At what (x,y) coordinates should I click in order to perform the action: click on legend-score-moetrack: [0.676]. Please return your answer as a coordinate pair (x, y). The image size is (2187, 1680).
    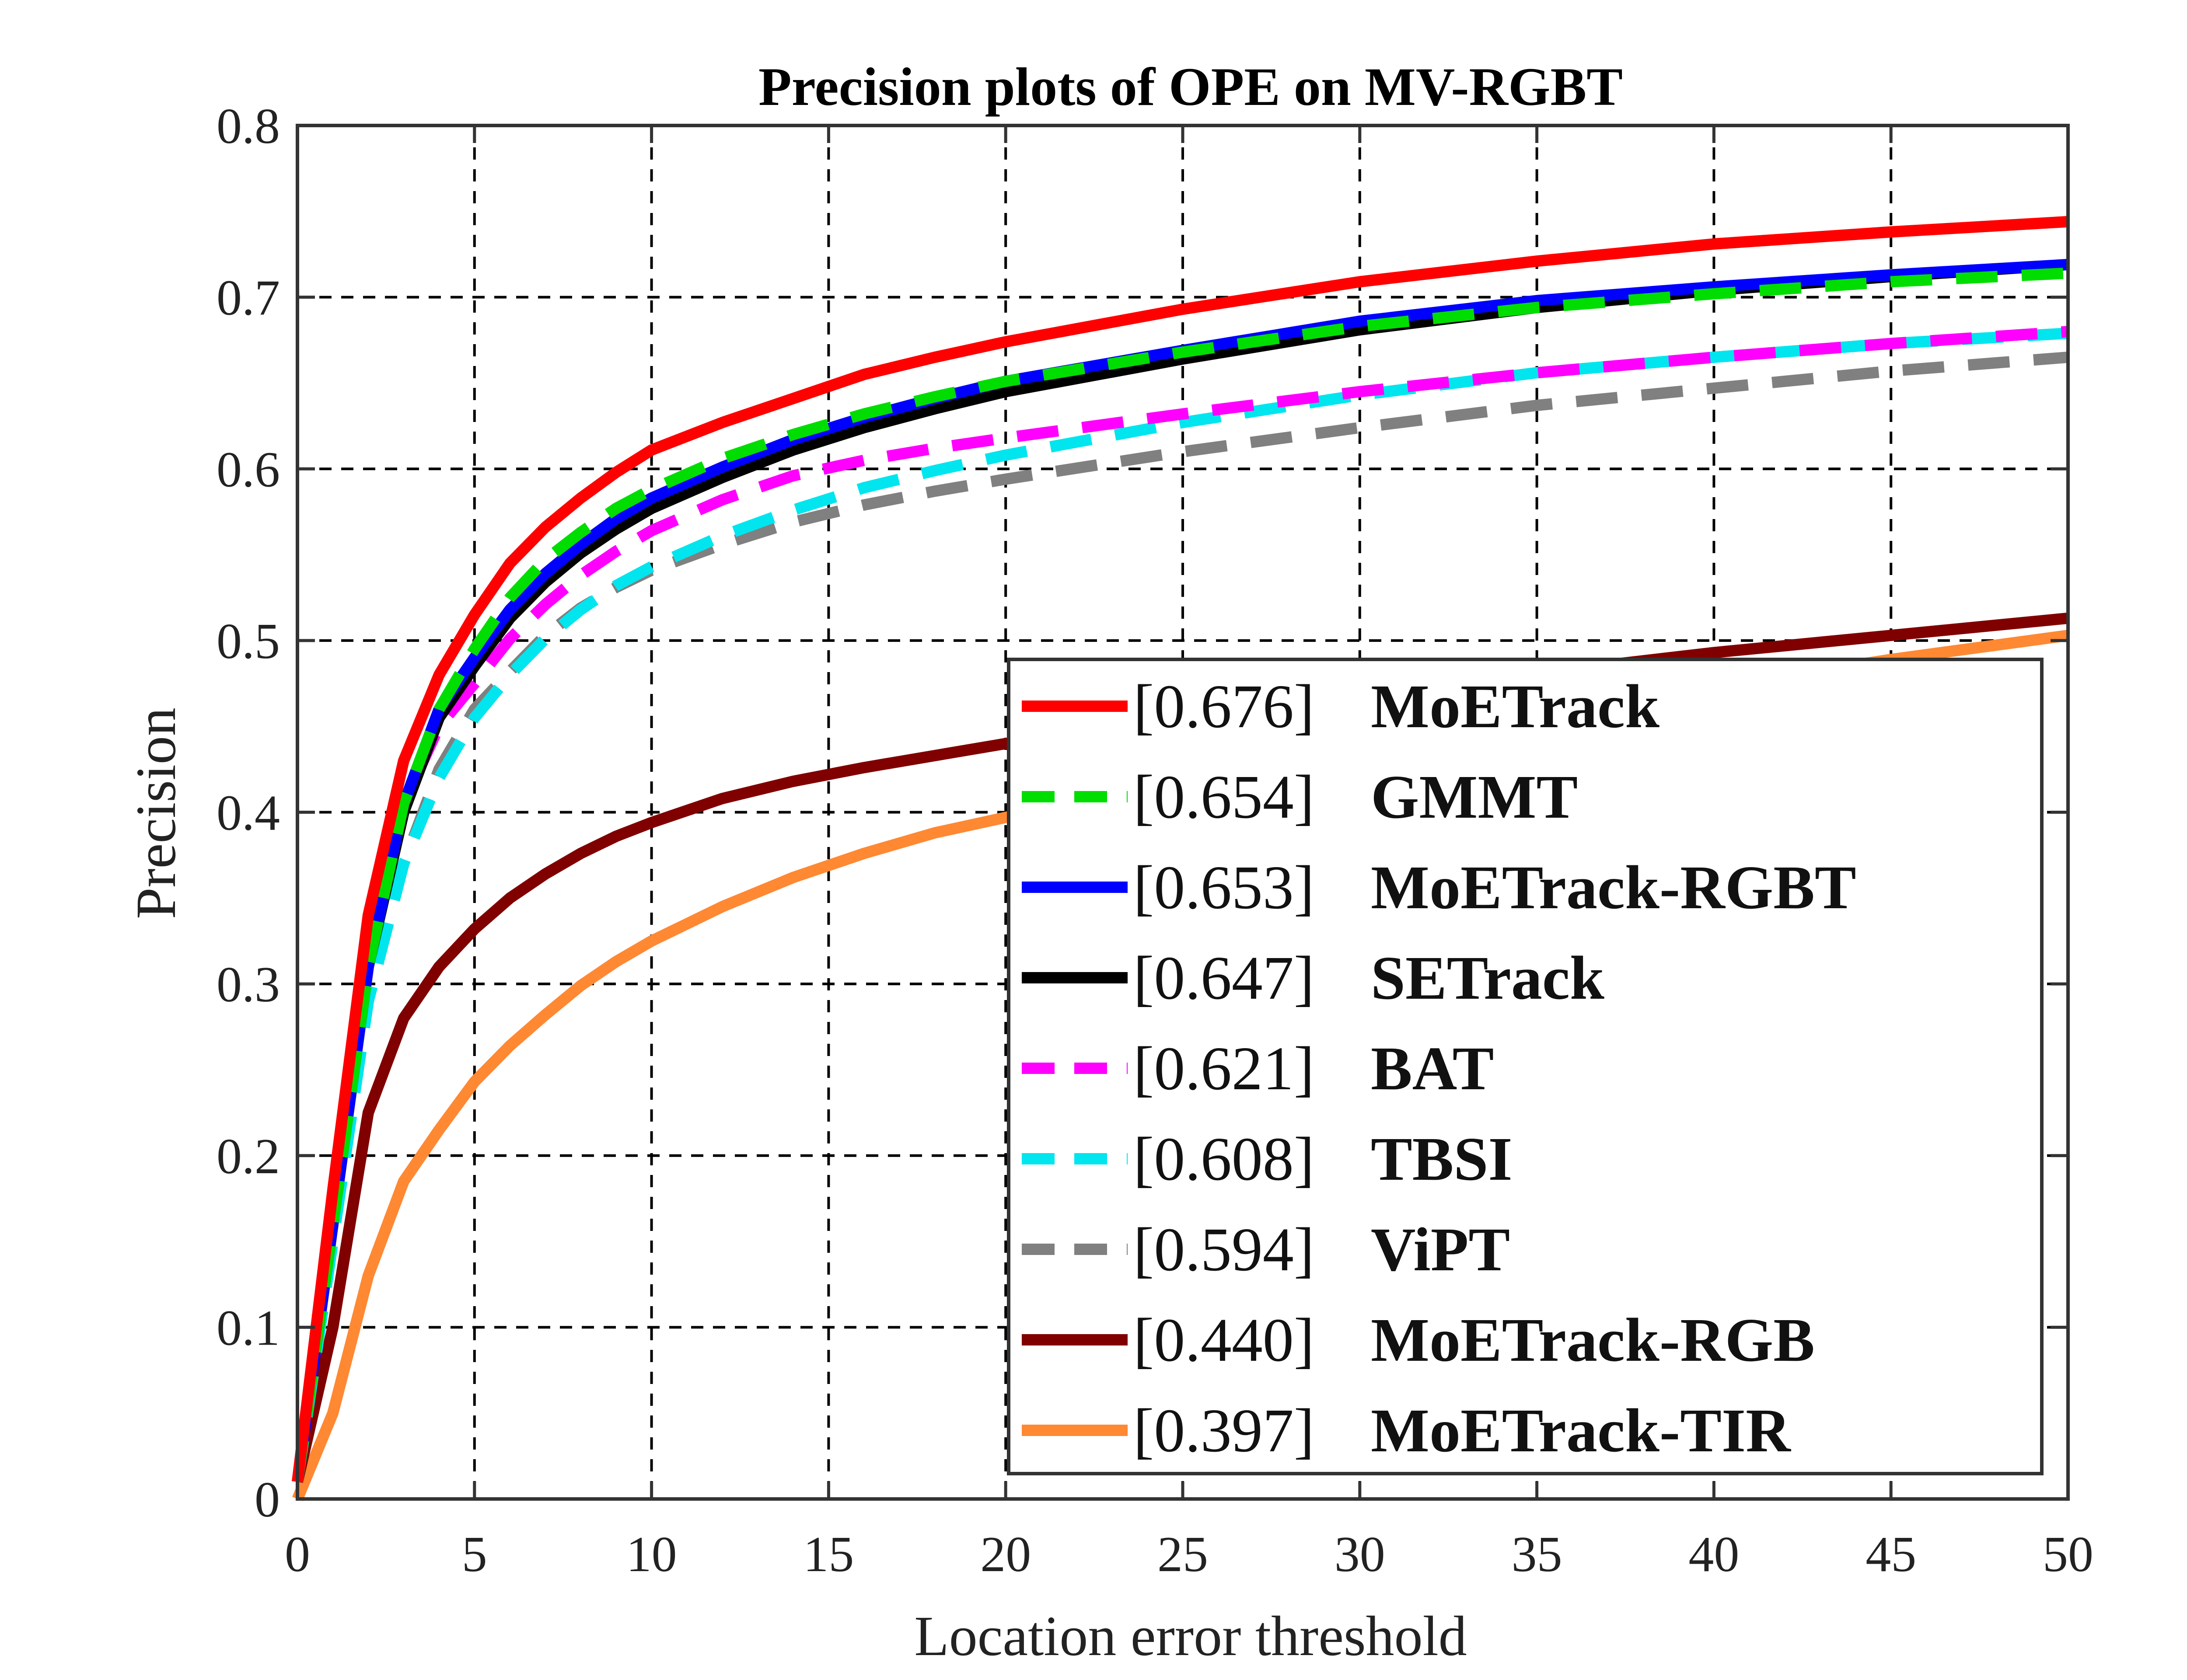
    Looking at the image, I should click on (1224, 706).